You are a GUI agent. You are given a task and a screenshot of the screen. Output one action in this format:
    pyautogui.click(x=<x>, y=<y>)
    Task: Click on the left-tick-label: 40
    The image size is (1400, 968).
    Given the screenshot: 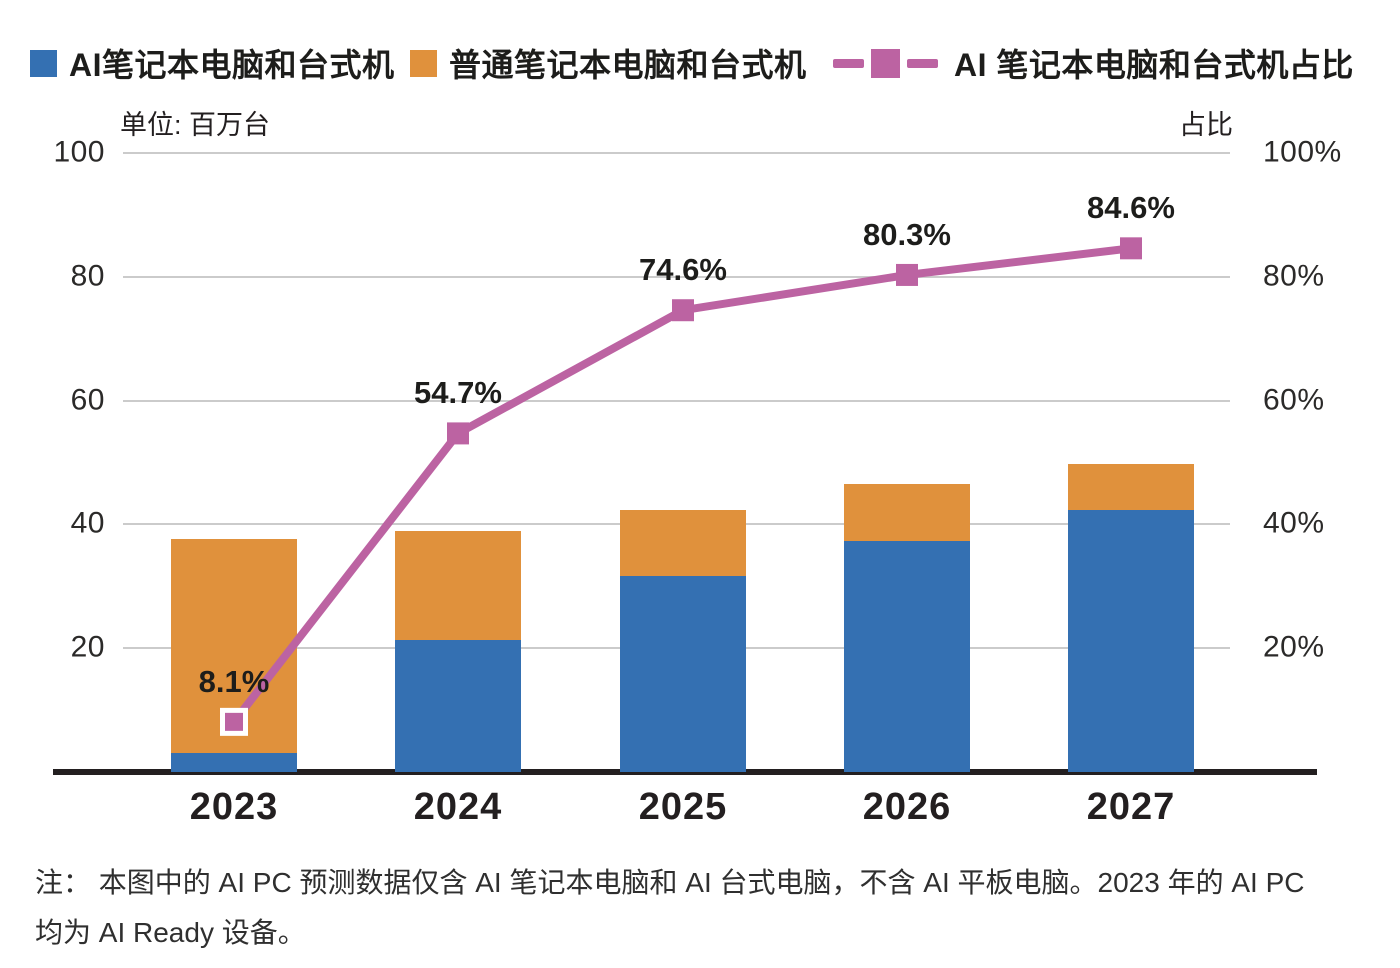 What is the action you would take?
    pyautogui.click(x=87, y=523)
    